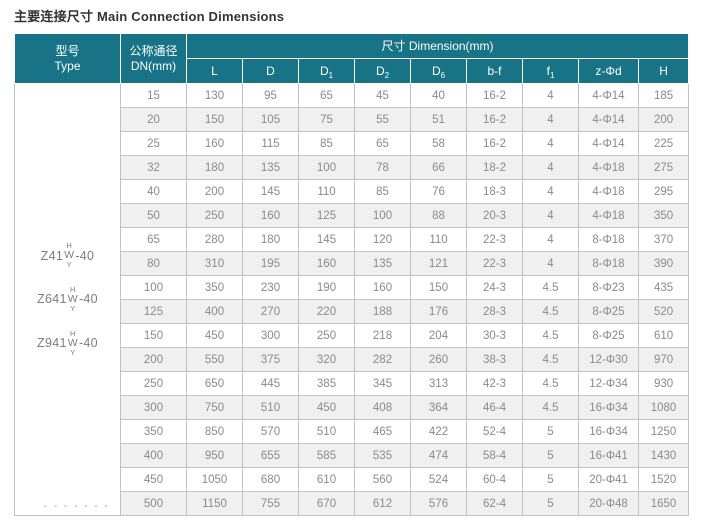 The height and width of the screenshot is (520, 702). What do you see at coordinates (52, 343) in the screenshot?
I see `model-prefix: Z941` at bounding box center [52, 343].